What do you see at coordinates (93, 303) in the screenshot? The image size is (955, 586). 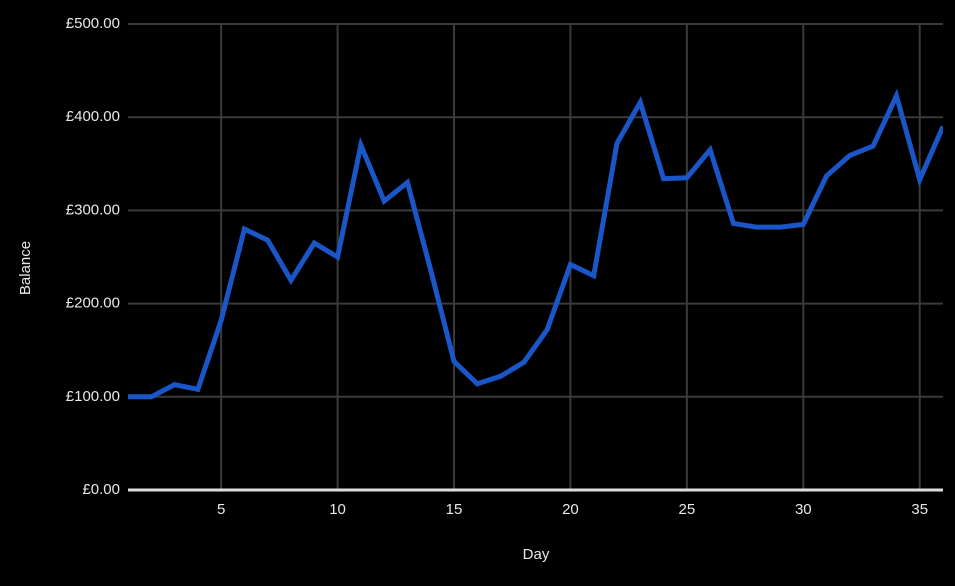 I see `y-tick-label: £200.00` at bounding box center [93, 303].